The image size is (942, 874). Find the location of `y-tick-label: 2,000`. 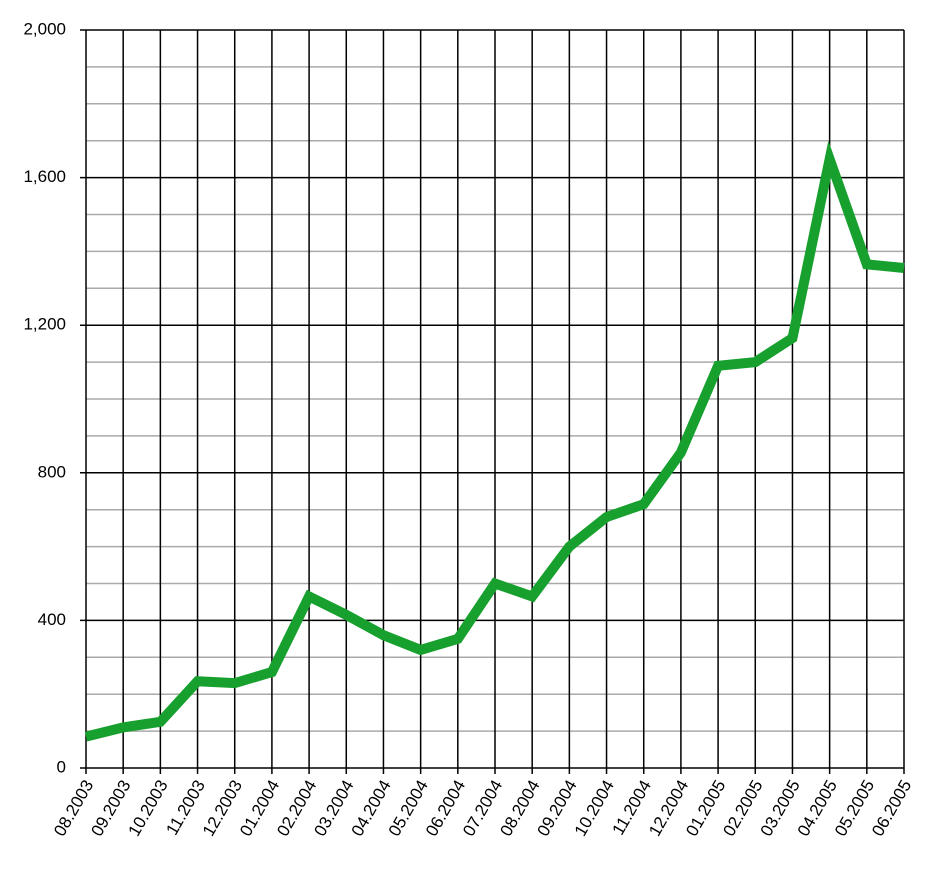

y-tick-label: 2,000 is located at coordinates (44, 28).